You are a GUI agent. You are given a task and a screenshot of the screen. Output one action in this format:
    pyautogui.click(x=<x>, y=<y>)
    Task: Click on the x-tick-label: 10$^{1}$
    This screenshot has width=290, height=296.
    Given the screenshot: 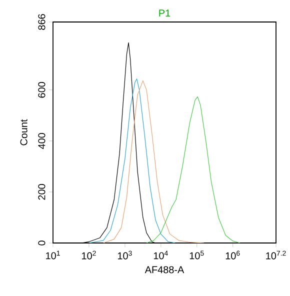 What is the action you would take?
    pyautogui.click(x=53, y=255)
    